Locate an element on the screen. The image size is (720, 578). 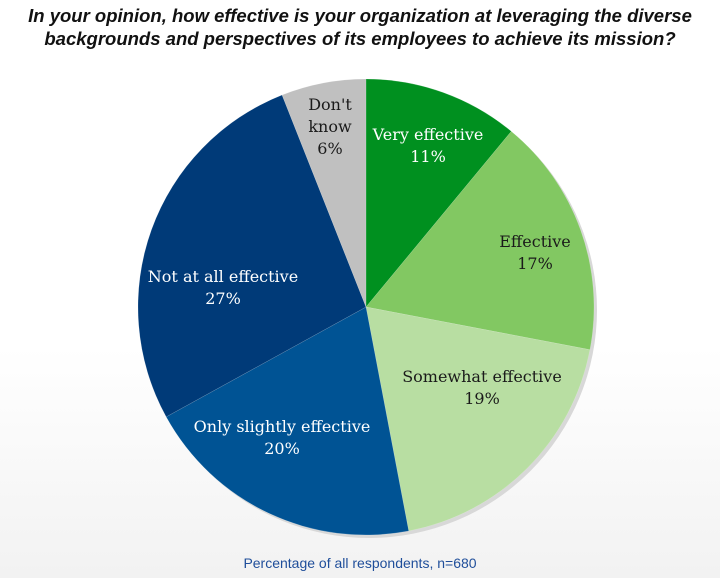
slice-value-label: 19% is located at coordinates (482, 398).